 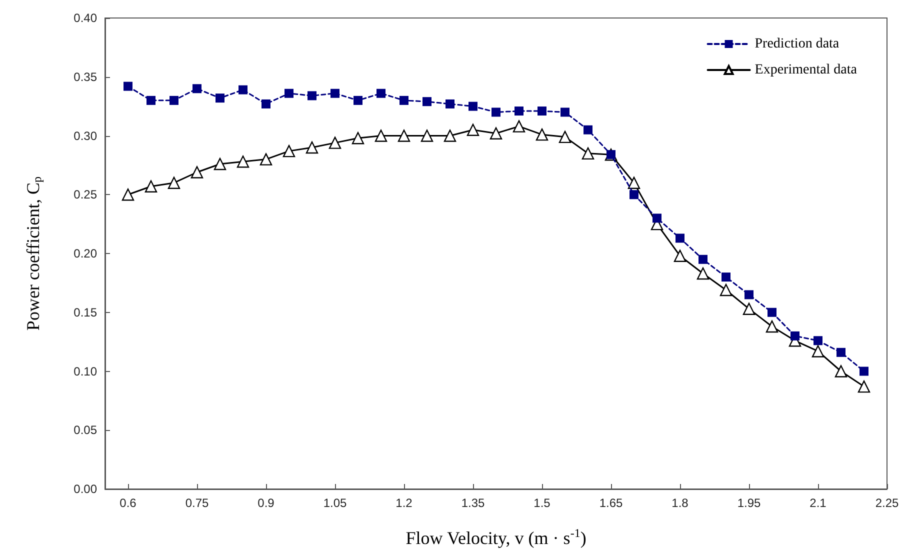 I want to click on x-tick-label: 1.95, so click(x=749, y=503).